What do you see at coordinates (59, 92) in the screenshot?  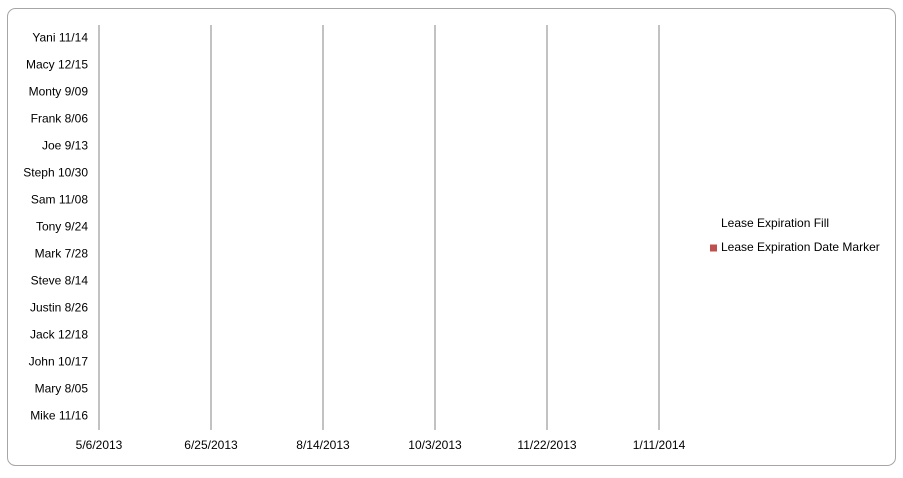 I see `y-tick-label: Monty 9/09` at bounding box center [59, 92].